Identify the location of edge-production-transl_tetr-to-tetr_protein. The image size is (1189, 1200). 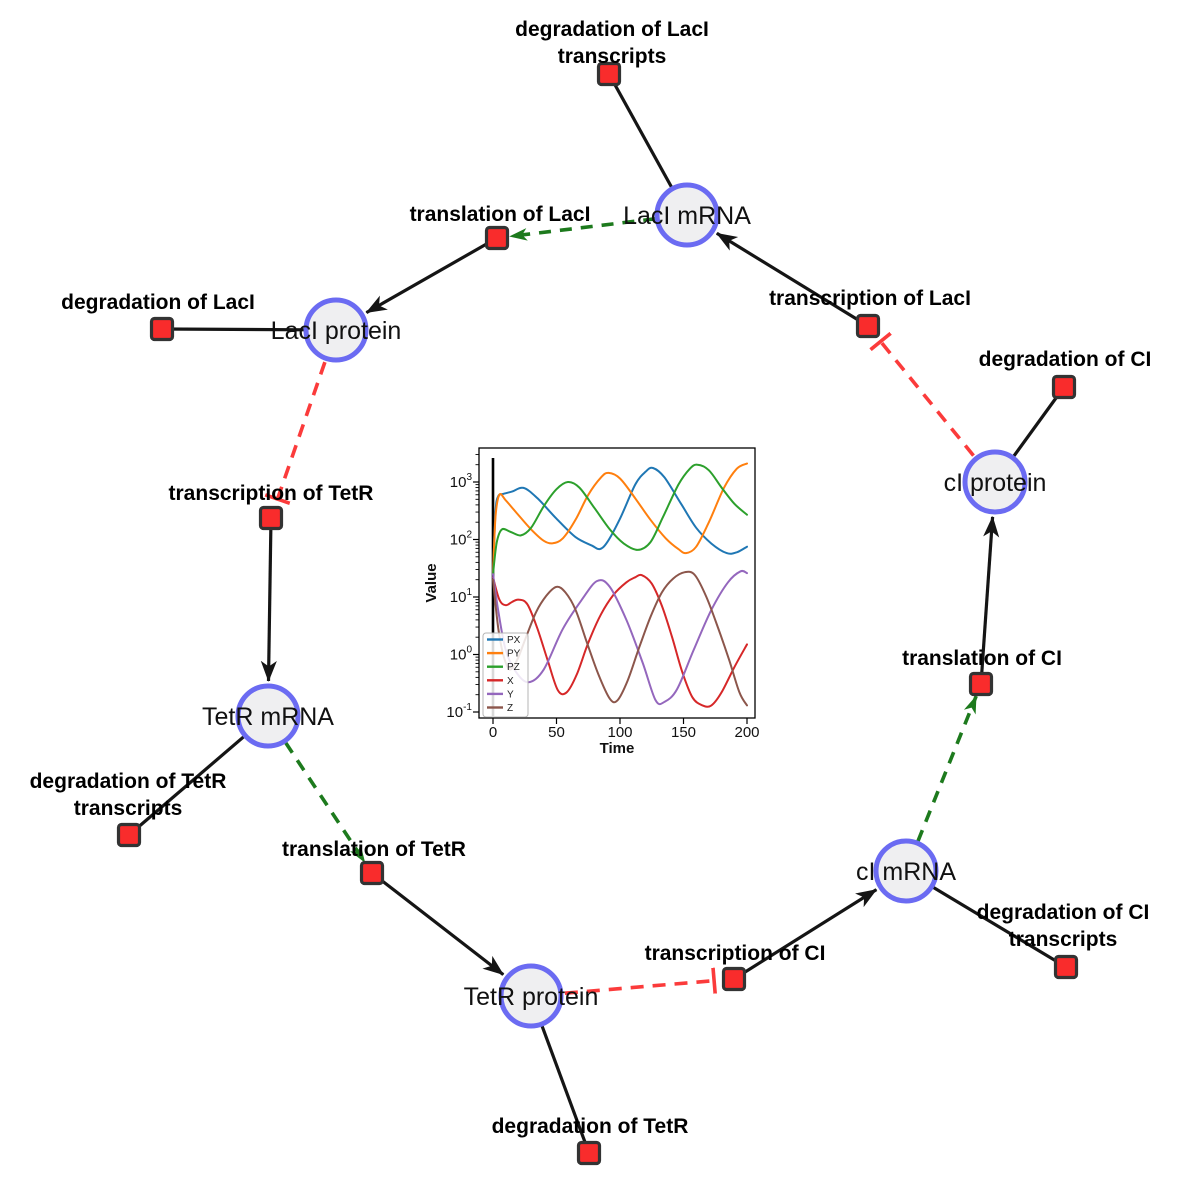
(438, 923).